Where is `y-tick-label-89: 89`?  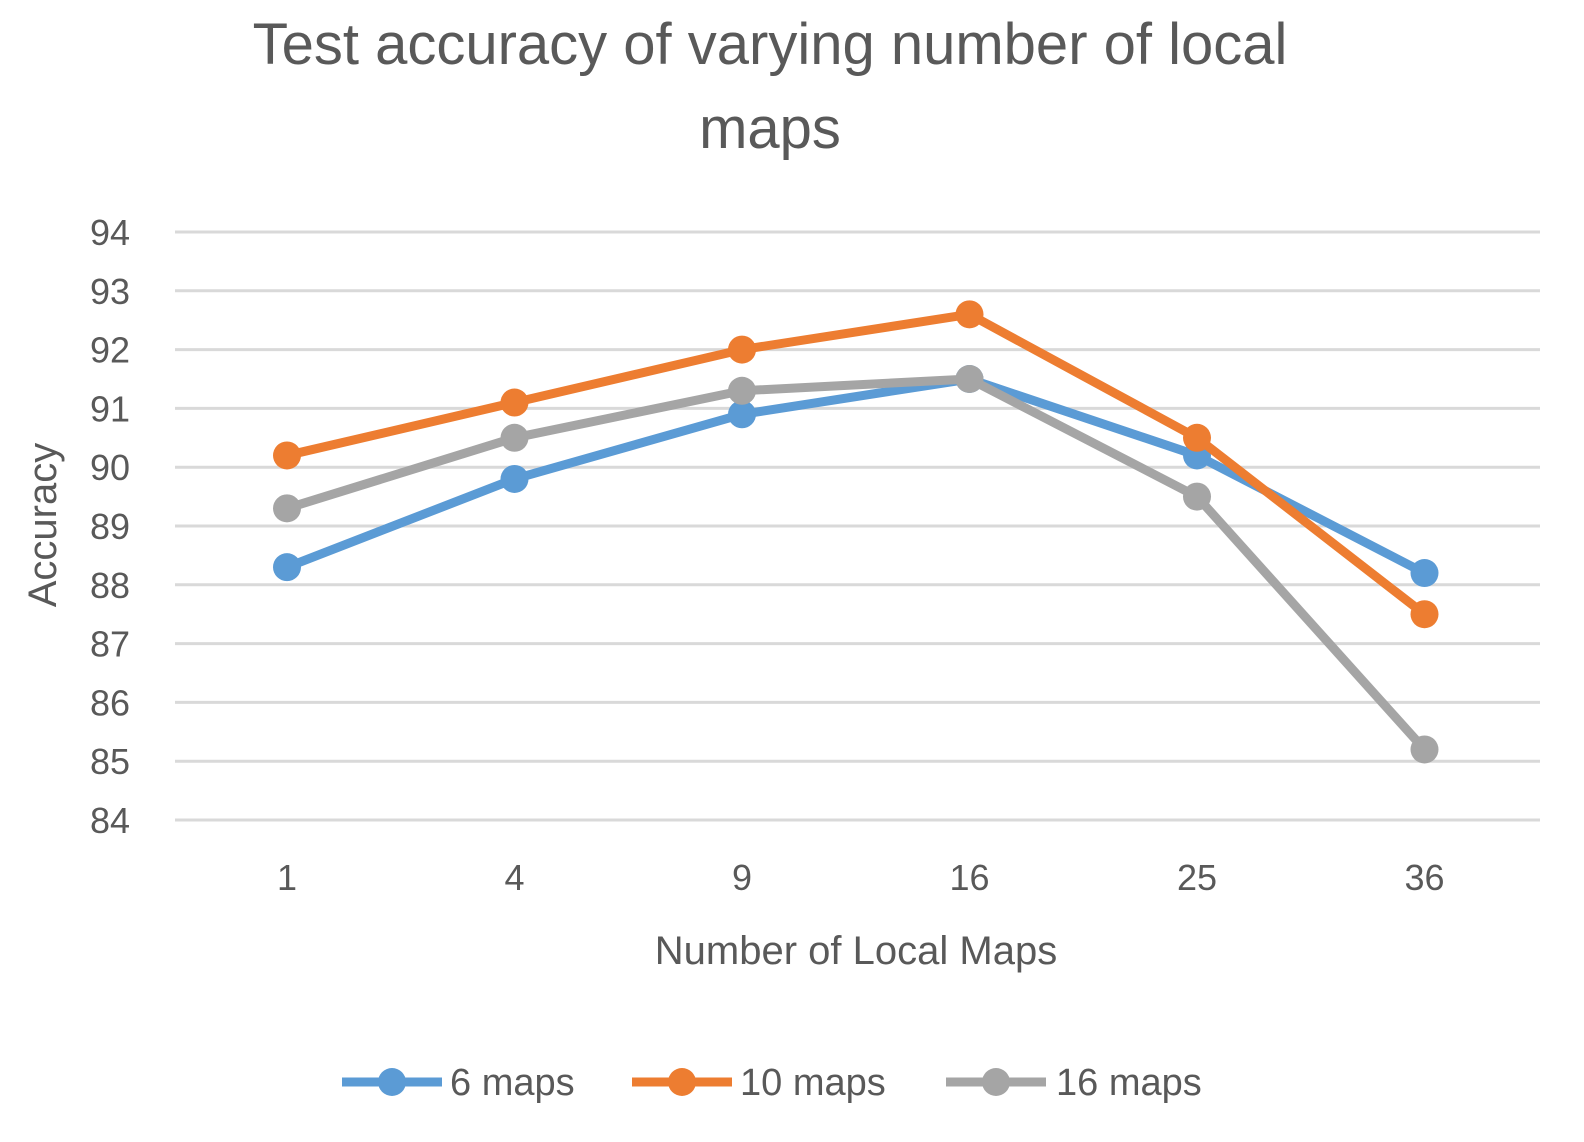 y-tick-label-89: 89 is located at coordinates (110, 526).